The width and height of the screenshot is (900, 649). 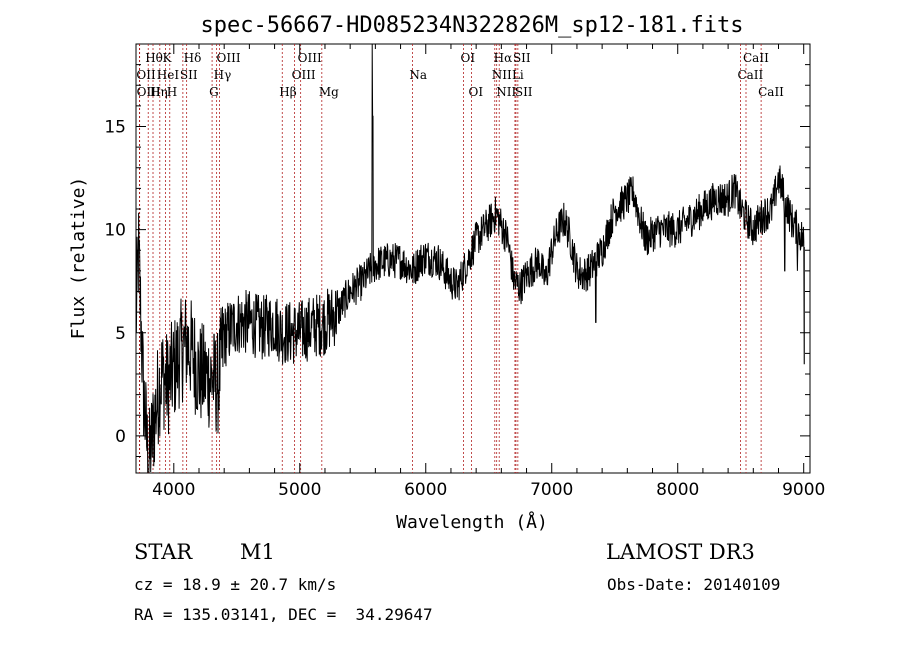 What do you see at coordinates (283, 614) in the screenshot?
I see `coordinates: RA = 135.03141, DEC = 34.29647` at bounding box center [283, 614].